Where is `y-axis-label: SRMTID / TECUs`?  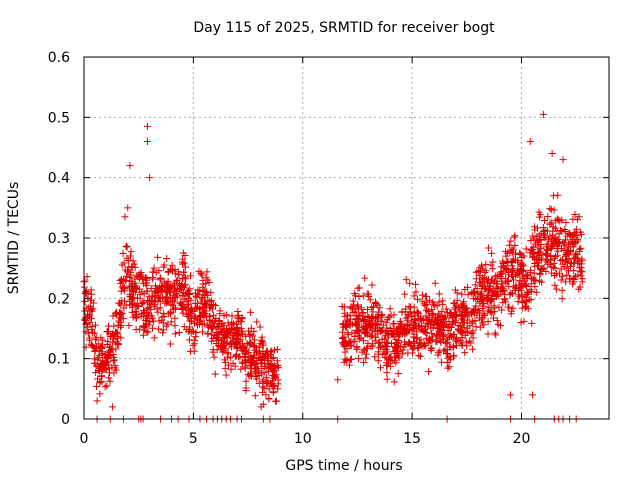 y-axis-label: SRMTID / TECUs is located at coordinates (14, 238).